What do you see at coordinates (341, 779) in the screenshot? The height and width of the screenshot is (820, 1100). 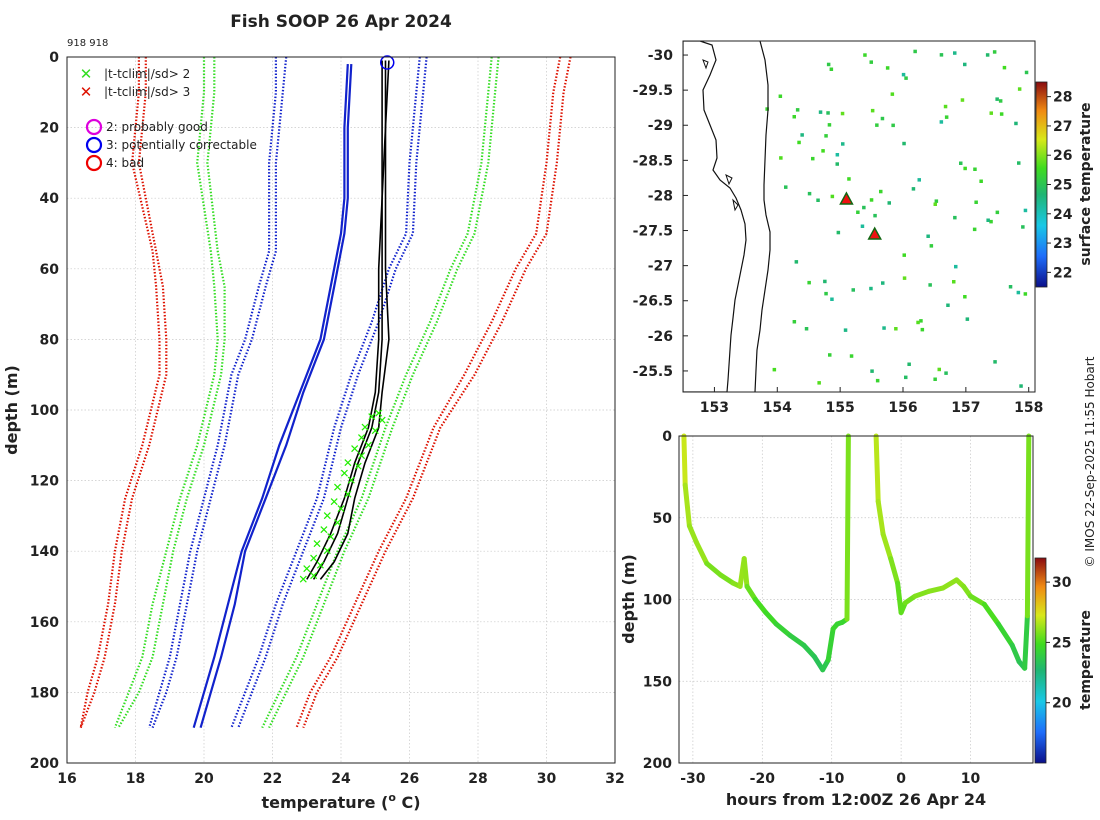 I see `profile-x-tick: 24` at bounding box center [341, 779].